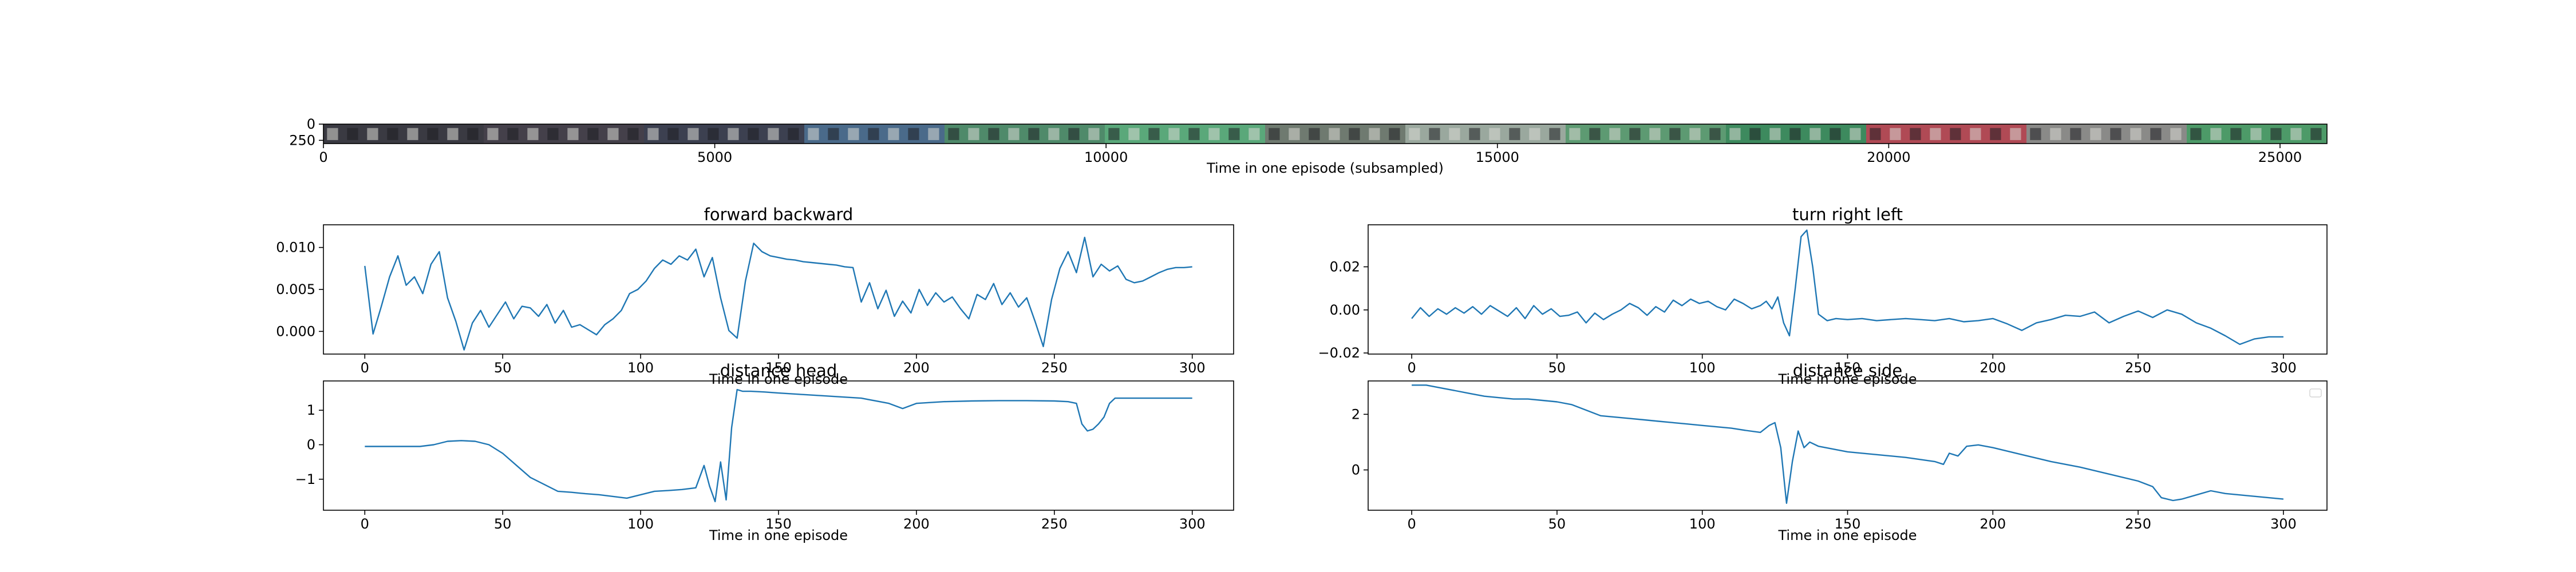 This screenshot has width=2576, height=572. I want to click on distance-side-y-tick-label: 2, so click(1356, 414).